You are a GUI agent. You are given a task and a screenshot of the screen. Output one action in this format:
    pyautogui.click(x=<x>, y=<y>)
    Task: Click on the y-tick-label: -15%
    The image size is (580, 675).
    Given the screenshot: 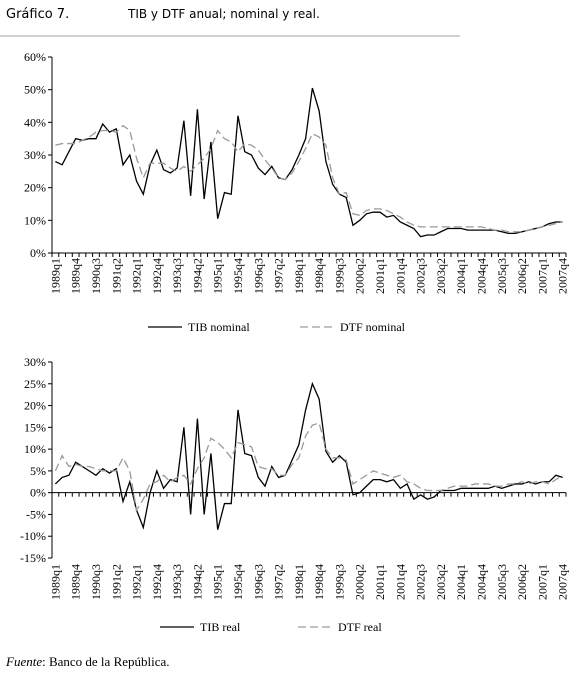 What is the action you would take?
    pyautogui.click(x=33, y=558)
    